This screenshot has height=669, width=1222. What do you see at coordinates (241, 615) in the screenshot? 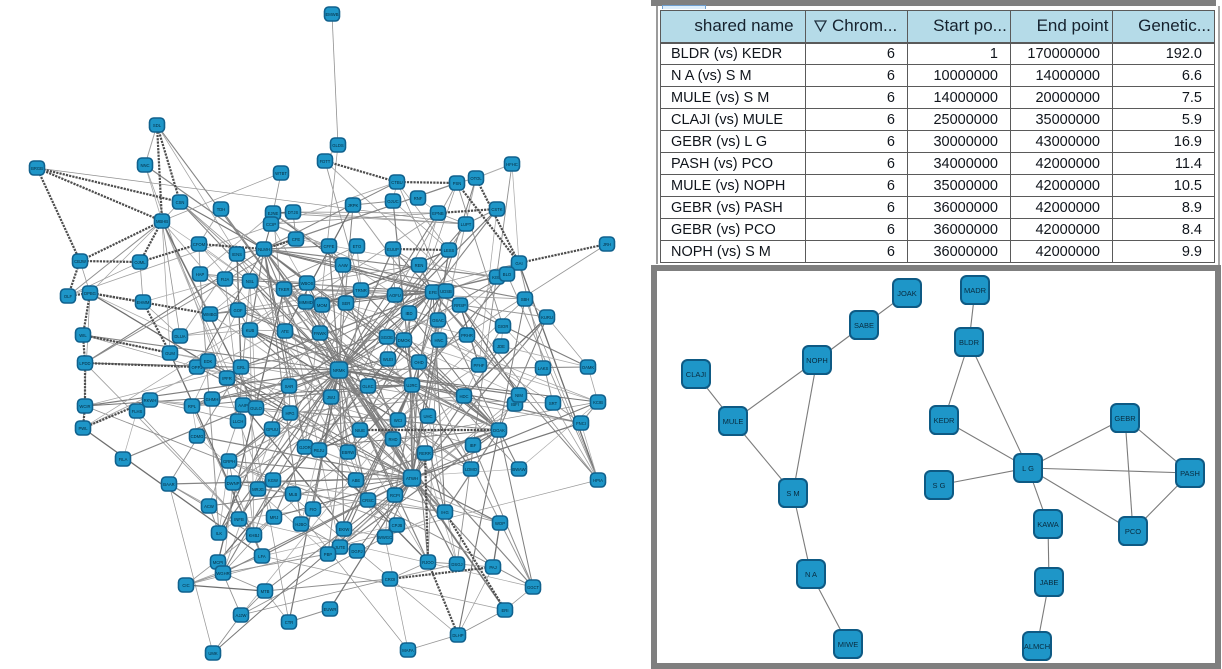
I see `svg-text: AJJW` at bounding box center [241, 615].